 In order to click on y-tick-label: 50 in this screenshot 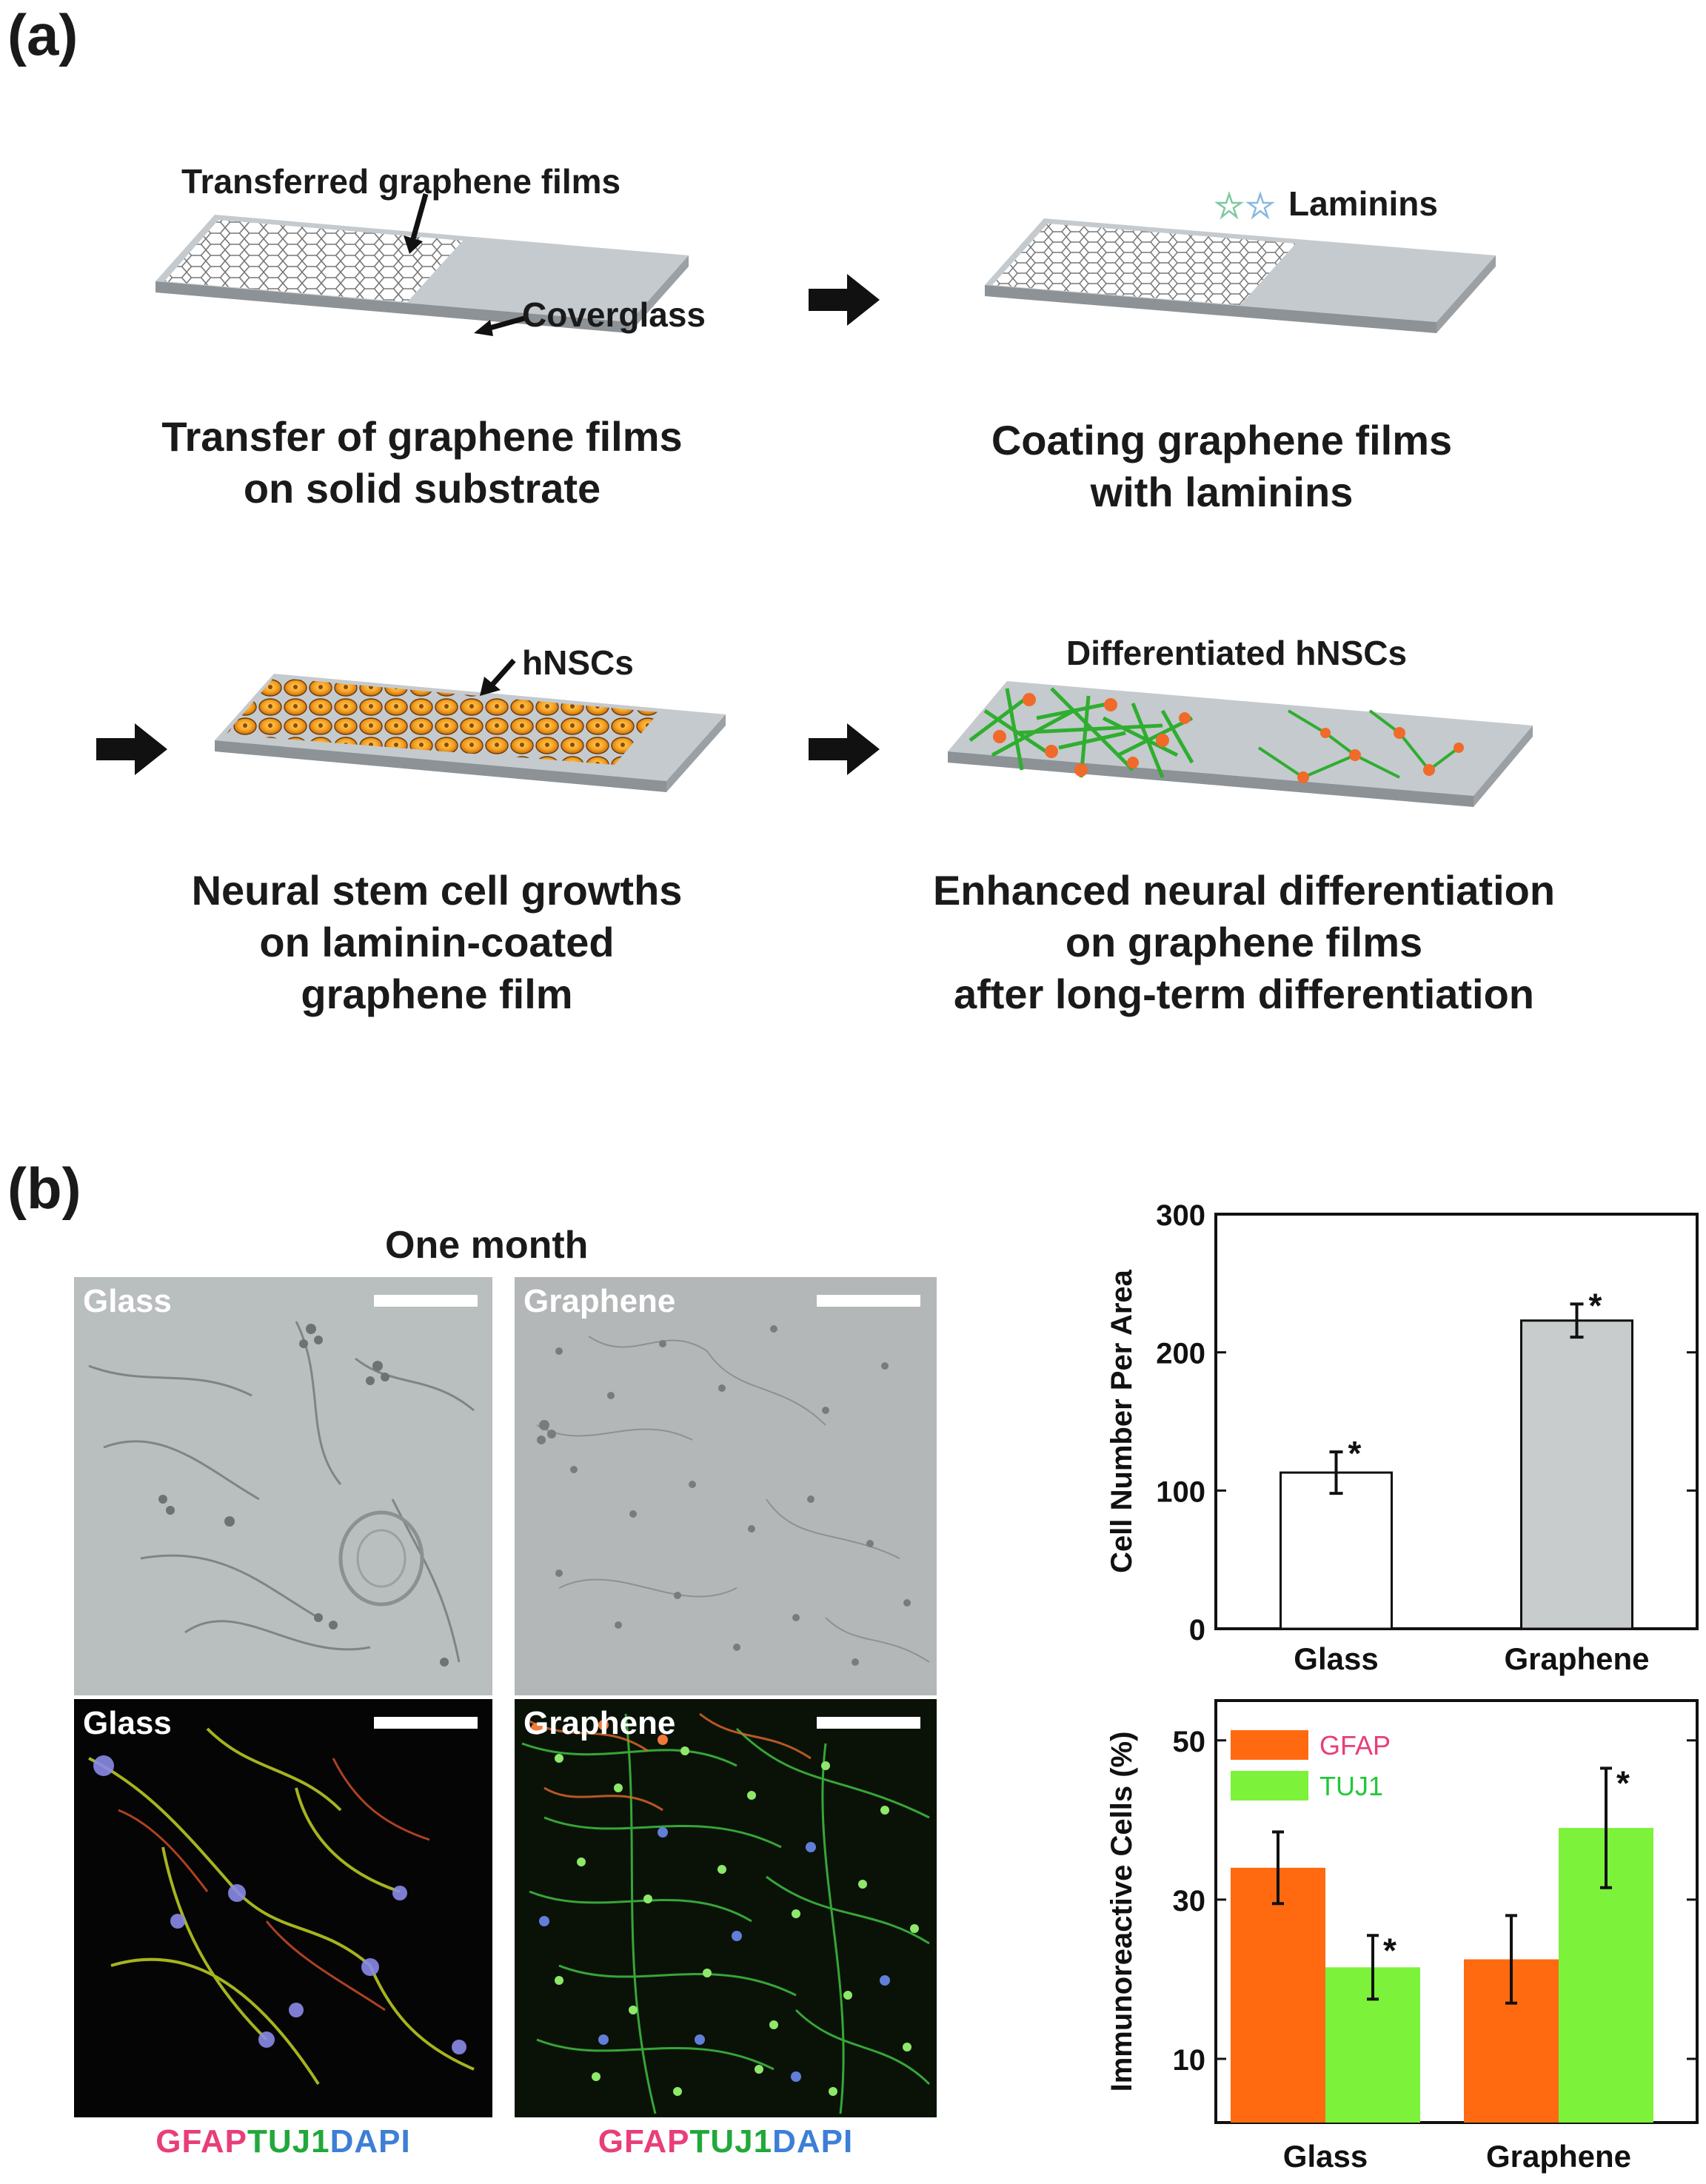, I will do `click(1189, 1742)`.